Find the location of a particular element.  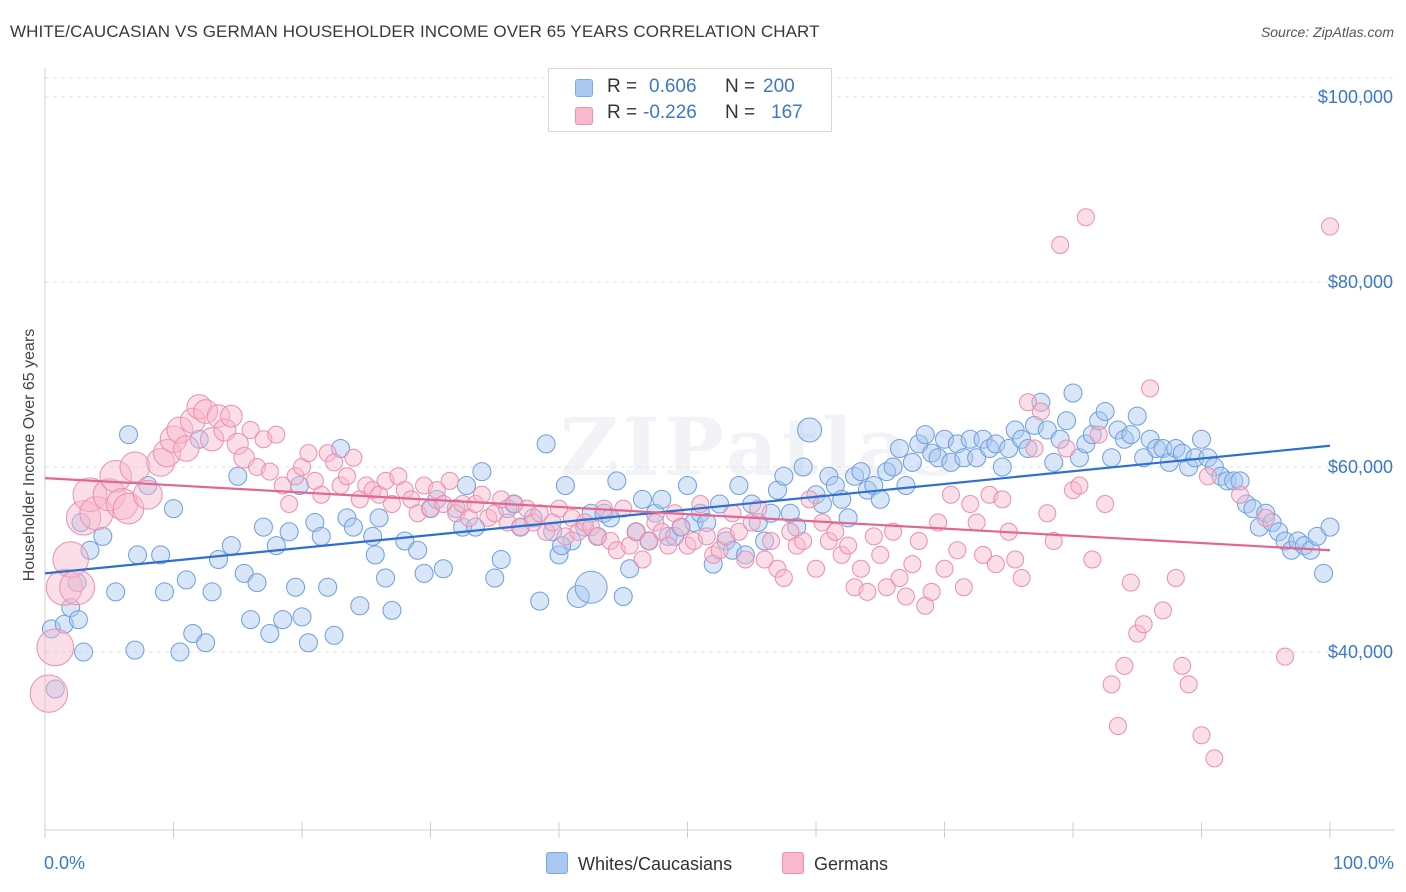

x-axis-max-label: 100.0% is located at coordinates (1363, 863).